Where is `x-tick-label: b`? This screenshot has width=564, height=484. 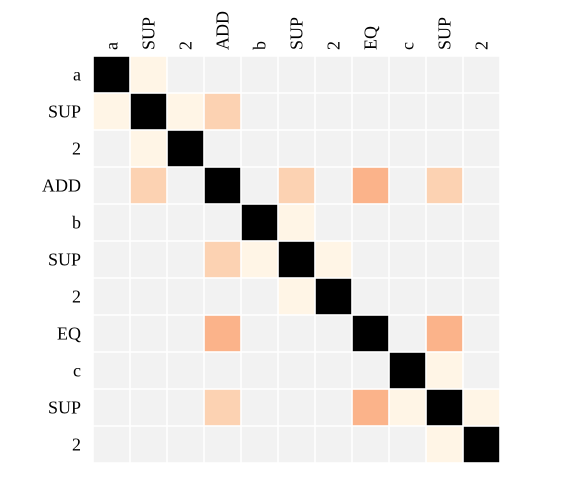 x-tick-label: b is located at coordinates (260, 45).